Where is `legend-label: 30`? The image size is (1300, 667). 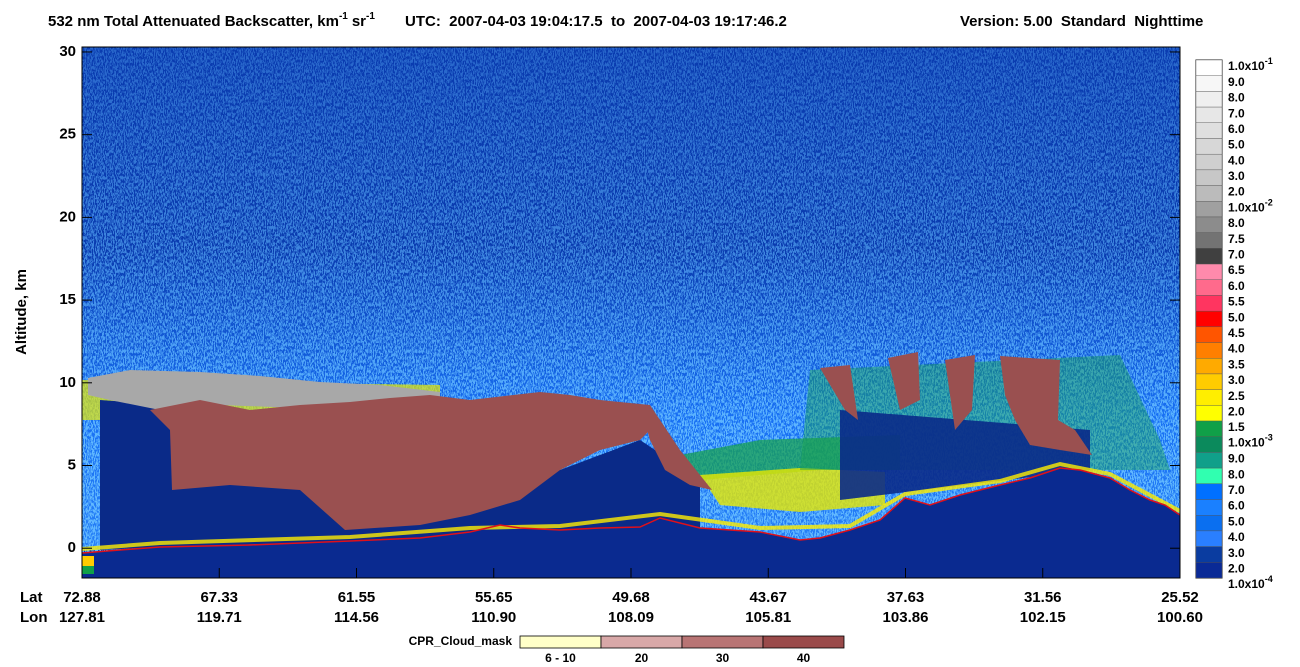
legend-label: 30 is located at coordinates (723, 658).